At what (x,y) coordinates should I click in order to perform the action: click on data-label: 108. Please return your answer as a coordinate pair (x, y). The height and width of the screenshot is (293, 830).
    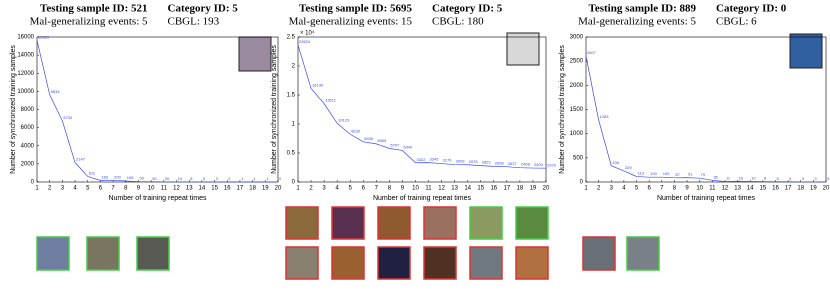
    Looking at the image, I should click on (130, 177).